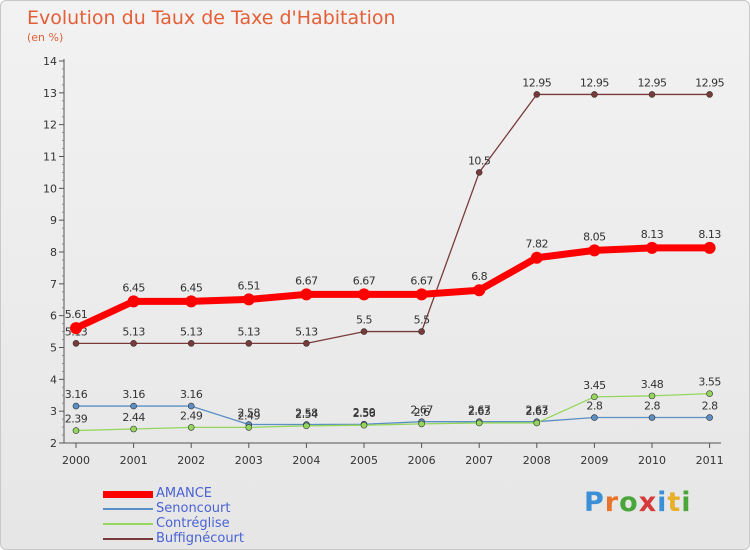 This screenshot has height=550, width=750. I want to click on logo-letter: P, so click(594, 502).